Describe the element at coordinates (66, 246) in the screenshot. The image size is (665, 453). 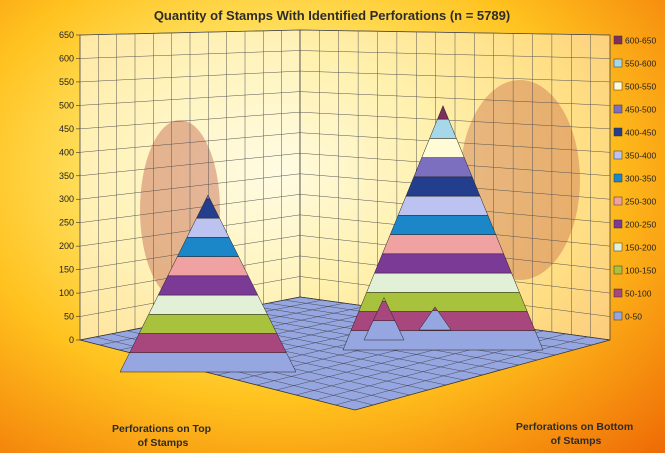
I see `z-tick-label: 200` at that location.